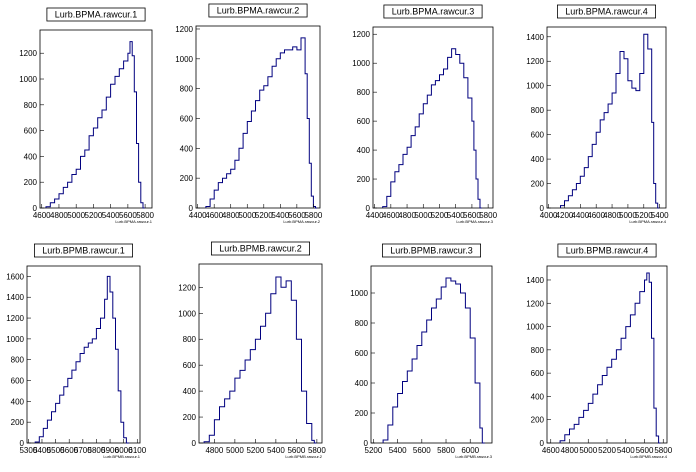 Image resolution: width=696 pixels, height=472 pixels. I want to click on x-tick-label: 6100, so click(137, 450).